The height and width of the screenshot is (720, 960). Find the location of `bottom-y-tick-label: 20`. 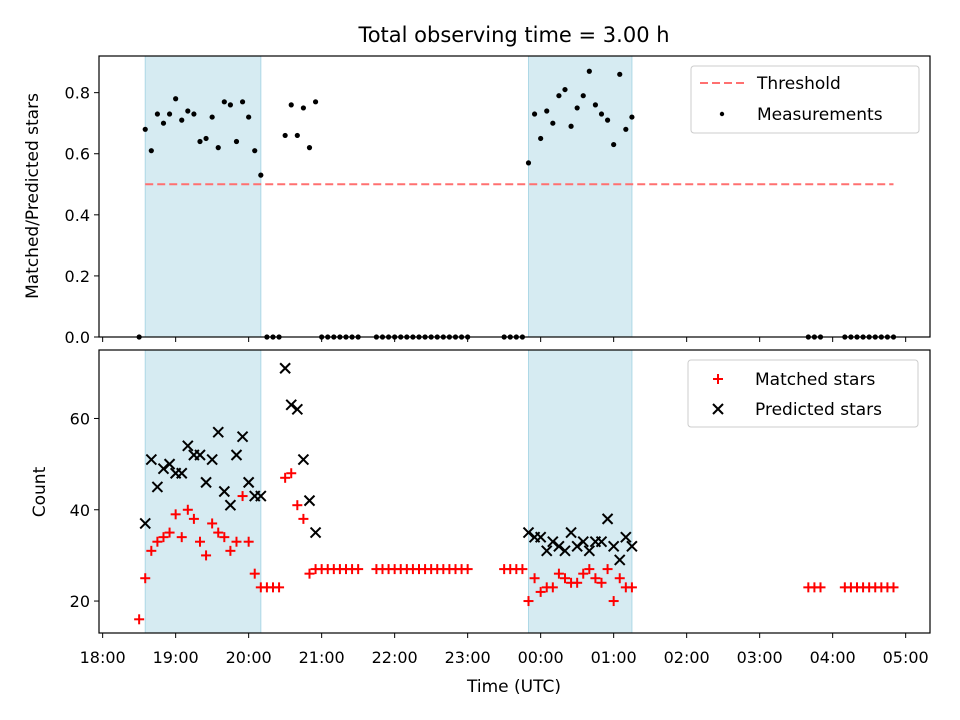

bottom-y-tick-label: 20 is located at coordinates (80, 601).